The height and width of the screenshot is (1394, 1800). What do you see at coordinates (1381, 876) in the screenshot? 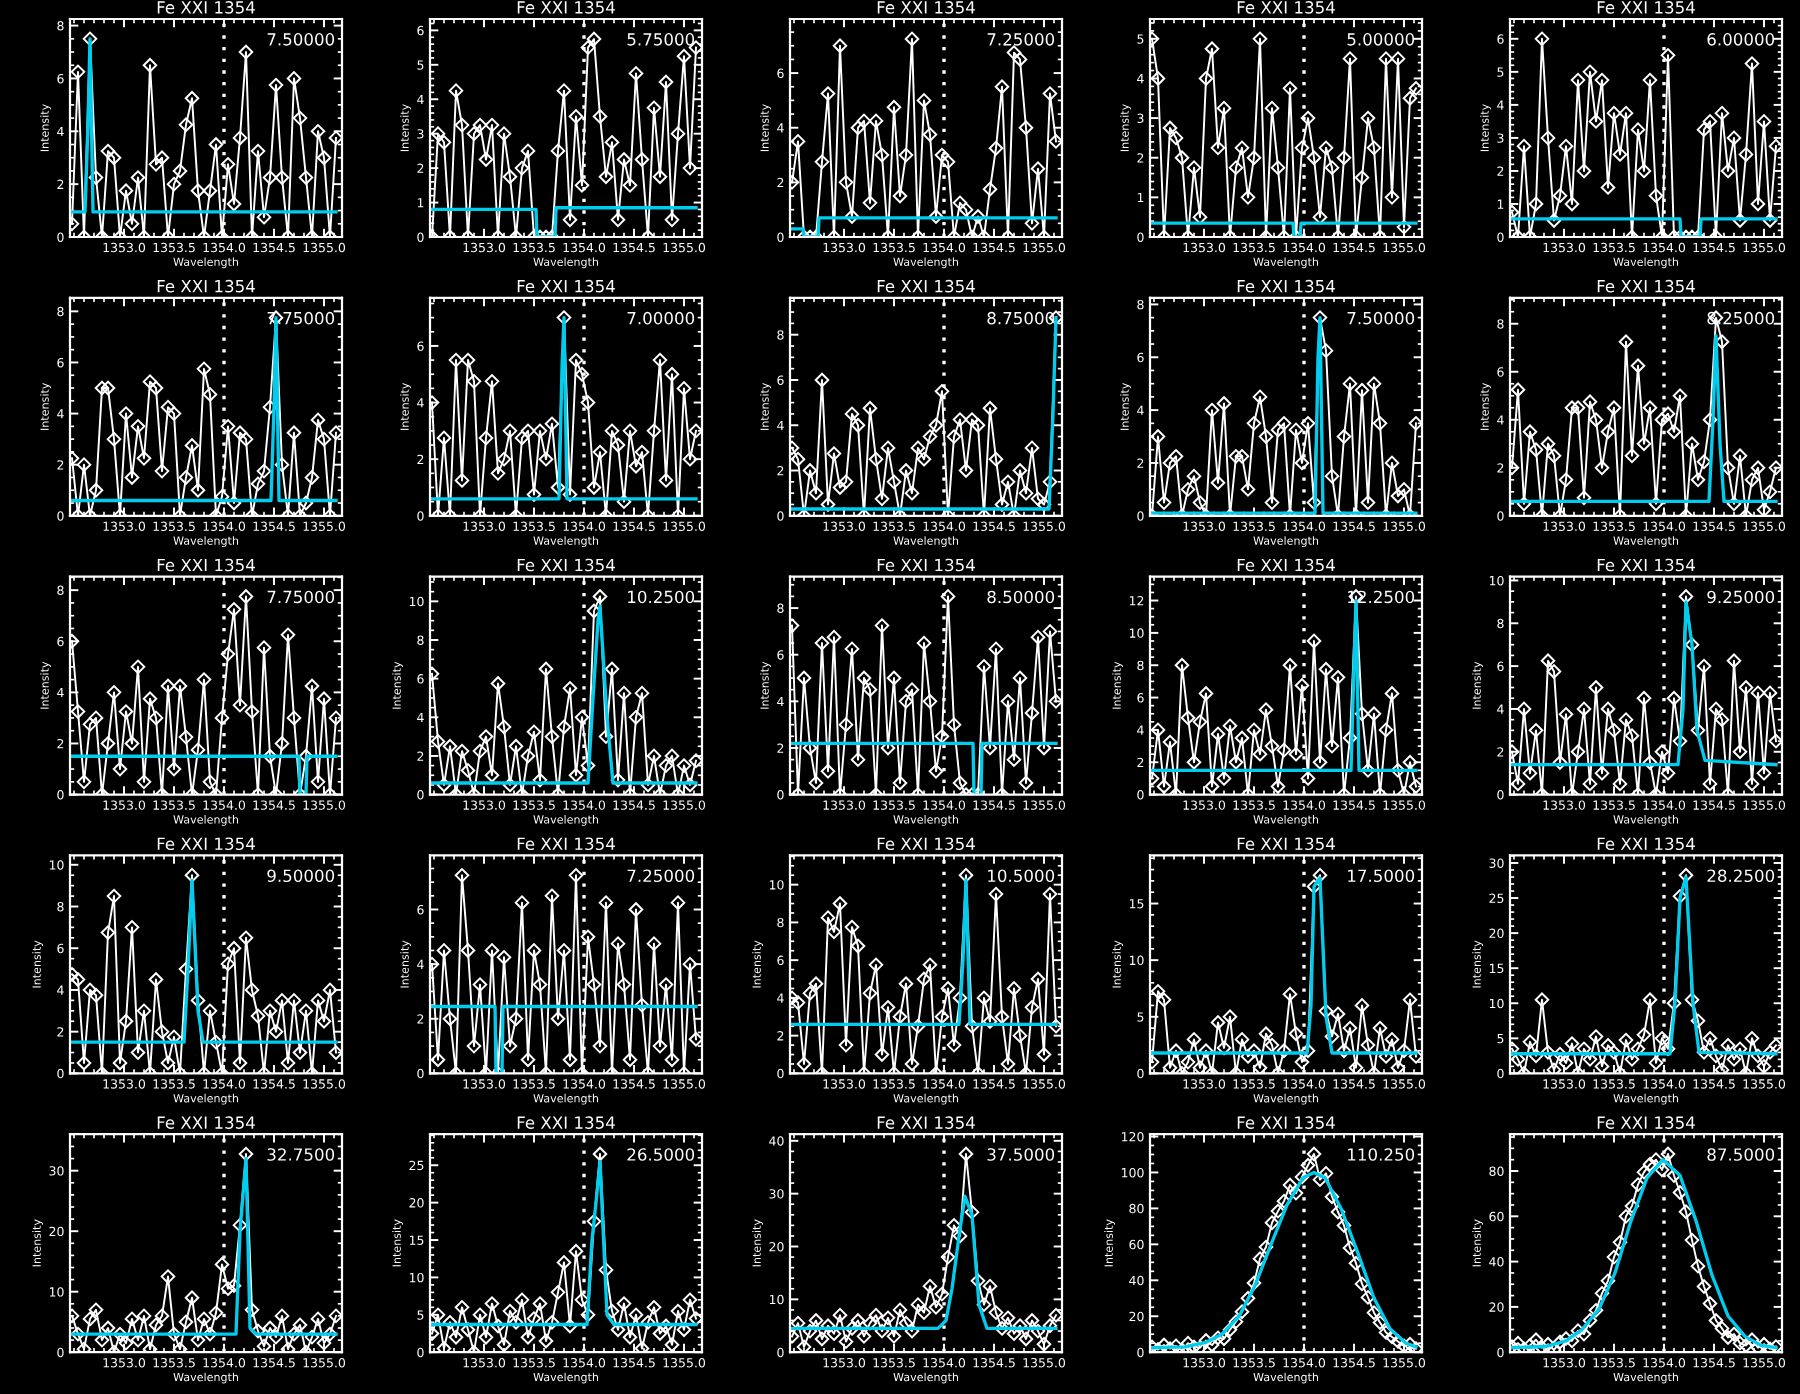
I see `annotation: 17.5000` at bounding box center [1381, 876].